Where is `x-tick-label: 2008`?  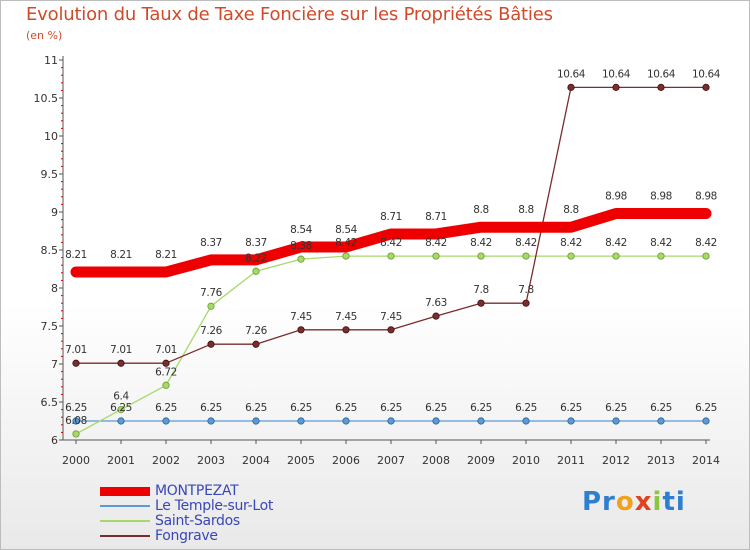 x-tick-label: 2008 is located at coordinates (436, 460).